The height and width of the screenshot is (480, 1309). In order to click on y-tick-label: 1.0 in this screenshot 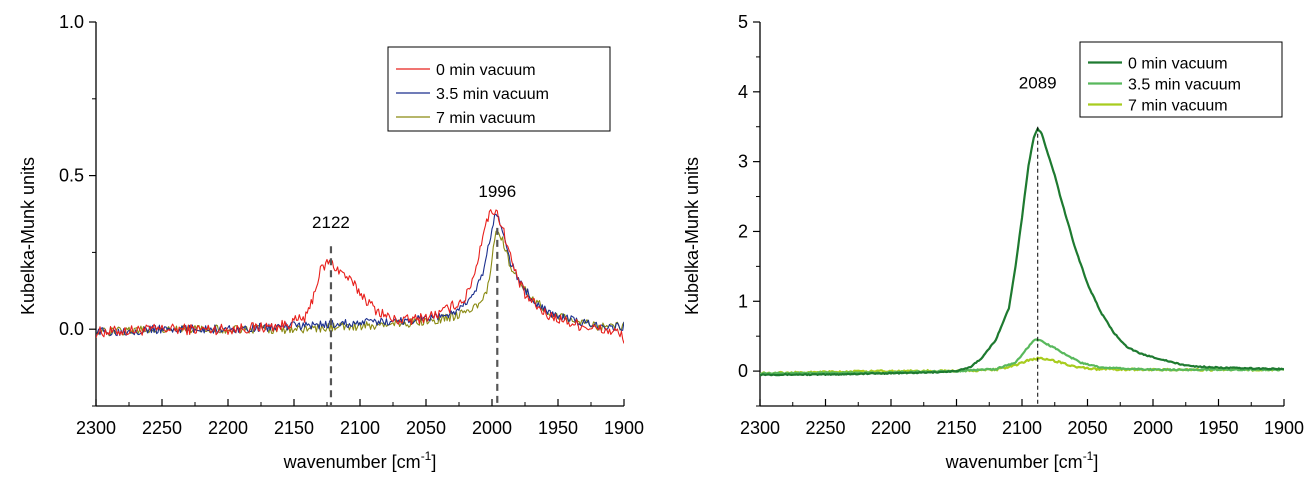, I will do `click(71, 22)`.